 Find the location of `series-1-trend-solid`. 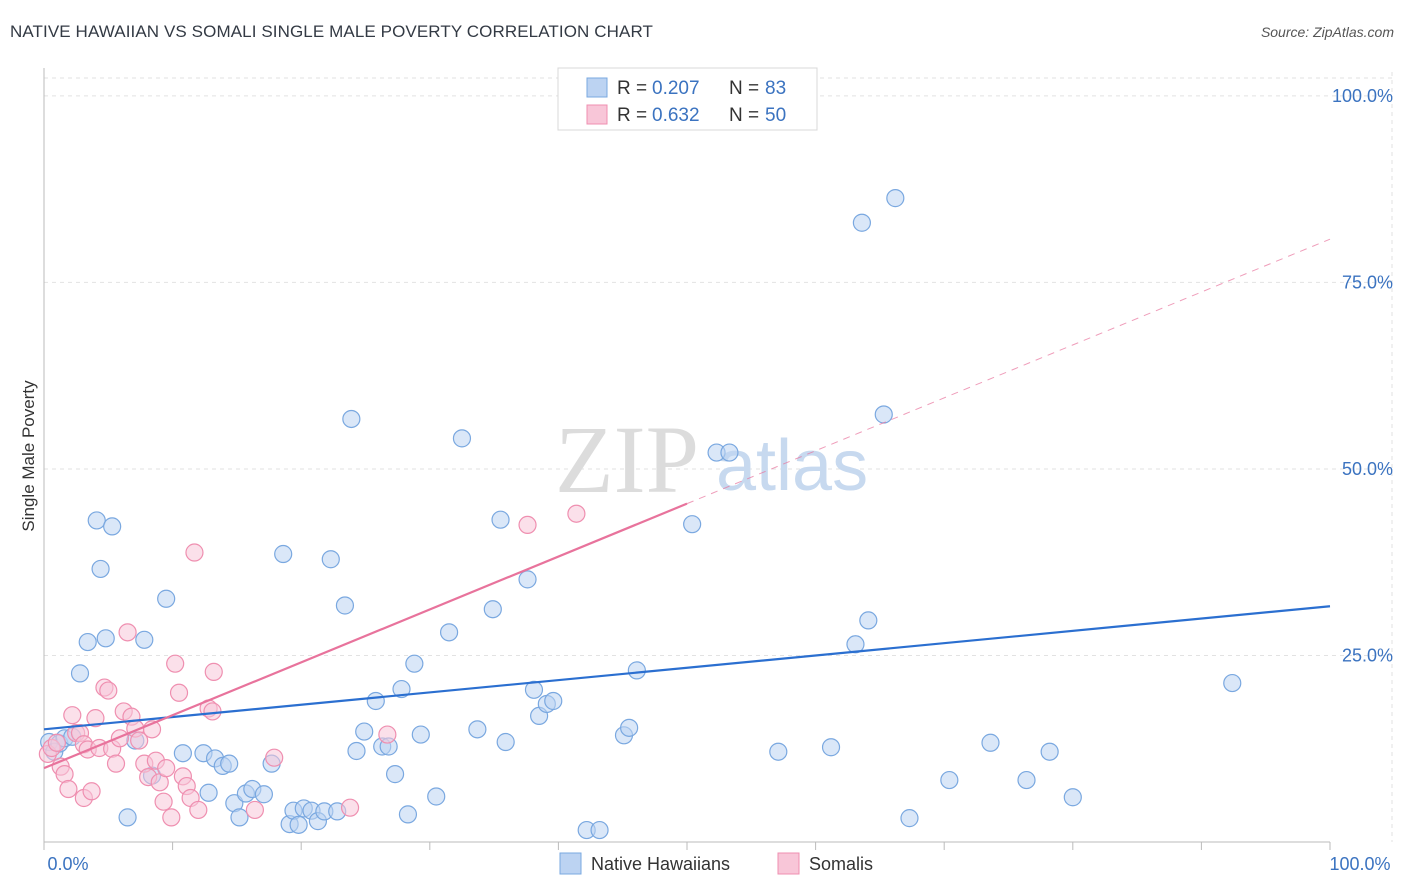

series-1-trend-solid is located at coordinates (365, 636).